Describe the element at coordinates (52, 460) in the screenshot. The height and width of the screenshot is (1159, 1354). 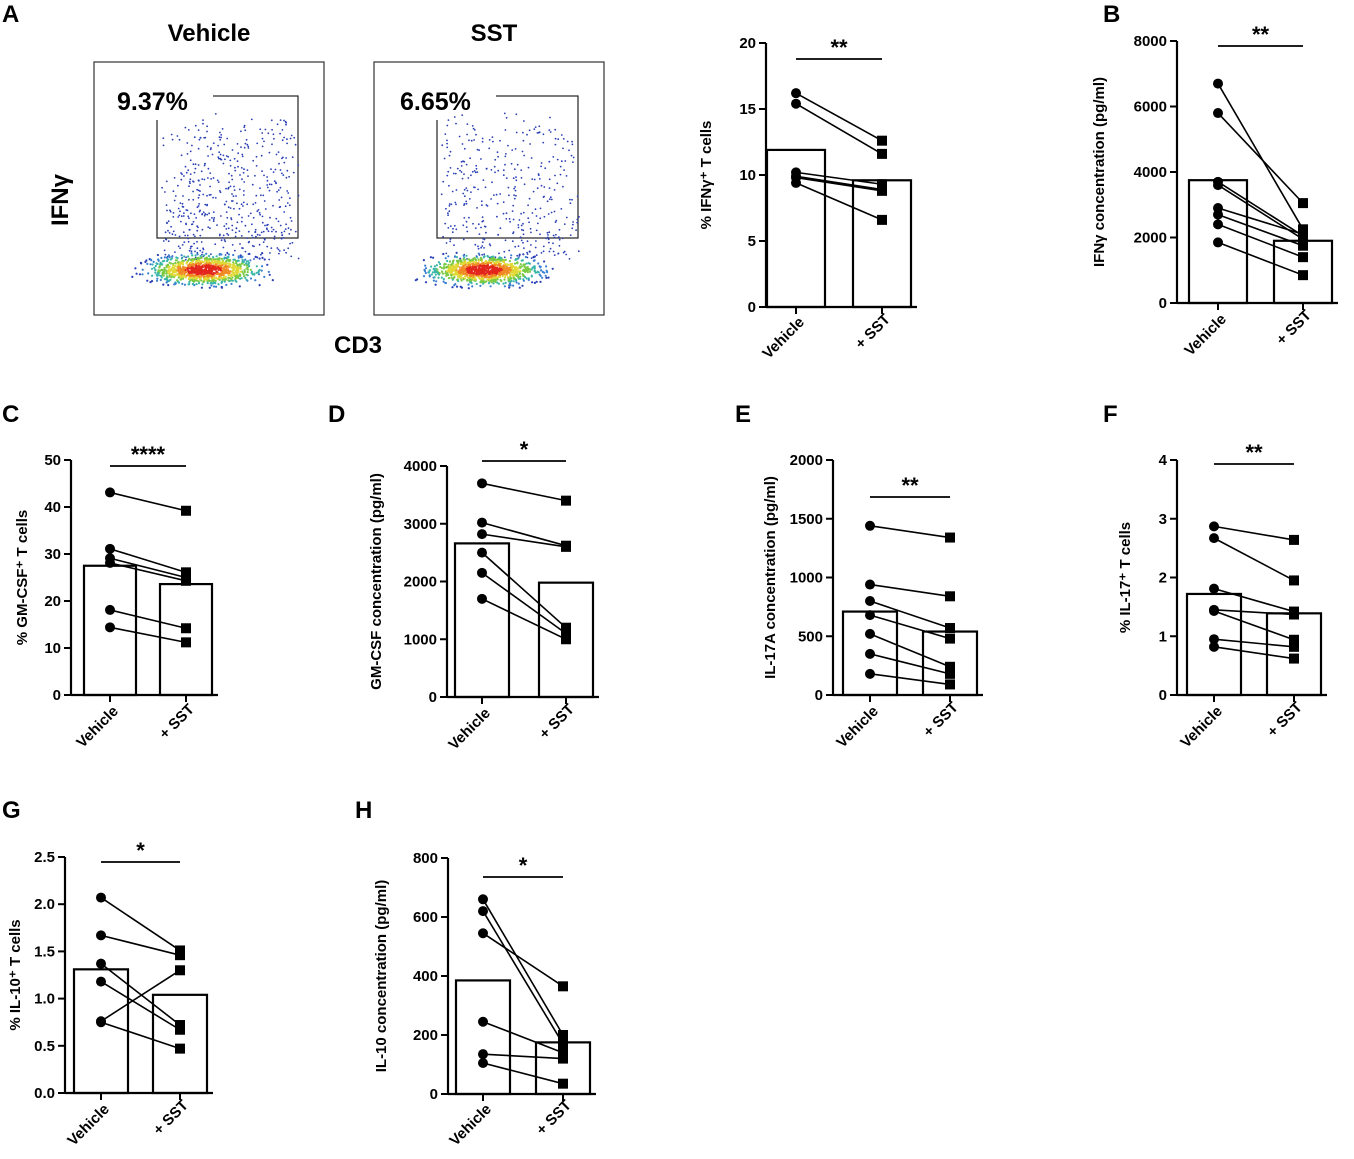
I see `y-tick-label: 50` at that location.